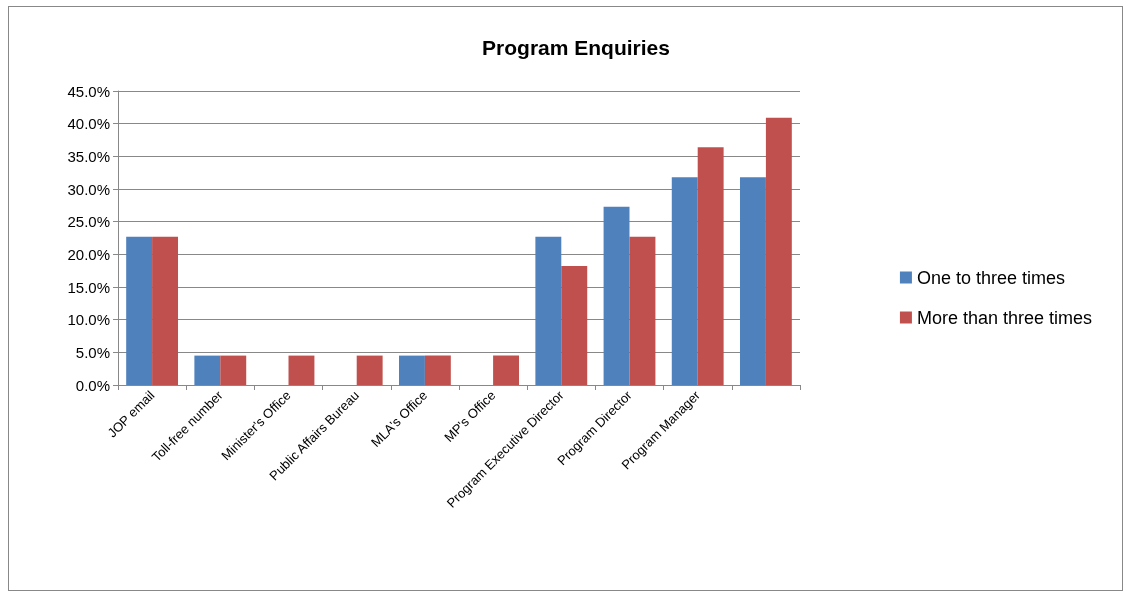 The image size is (1127, 595). What do you see at coordinates (88, 156) in the screenshot?
I see `y-tick-label: 35.0%` at bounding box center [88, 156].